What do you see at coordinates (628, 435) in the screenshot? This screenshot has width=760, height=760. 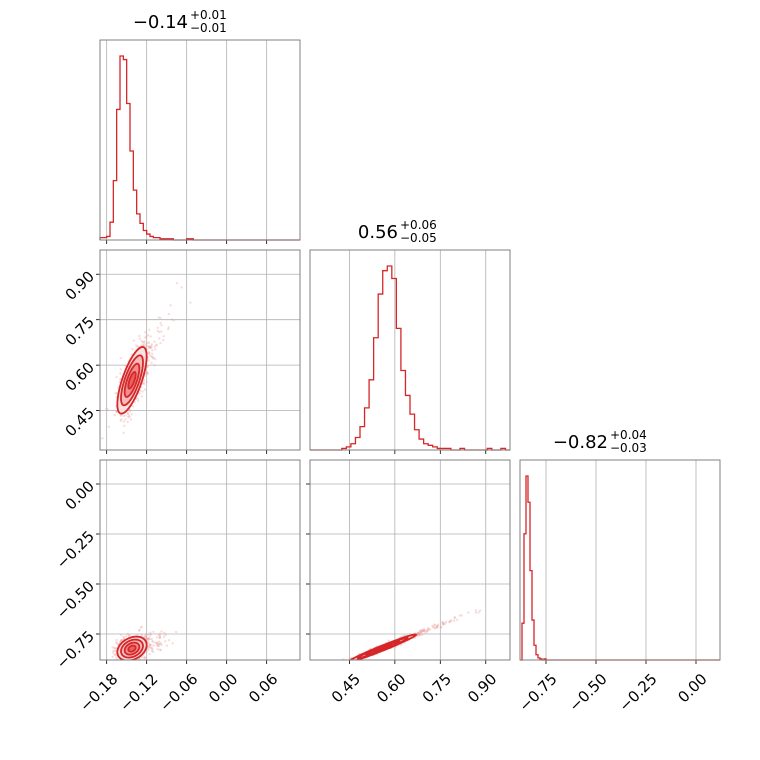 I see `param-plus-error: +0.04` at bounding box center [628, 435].